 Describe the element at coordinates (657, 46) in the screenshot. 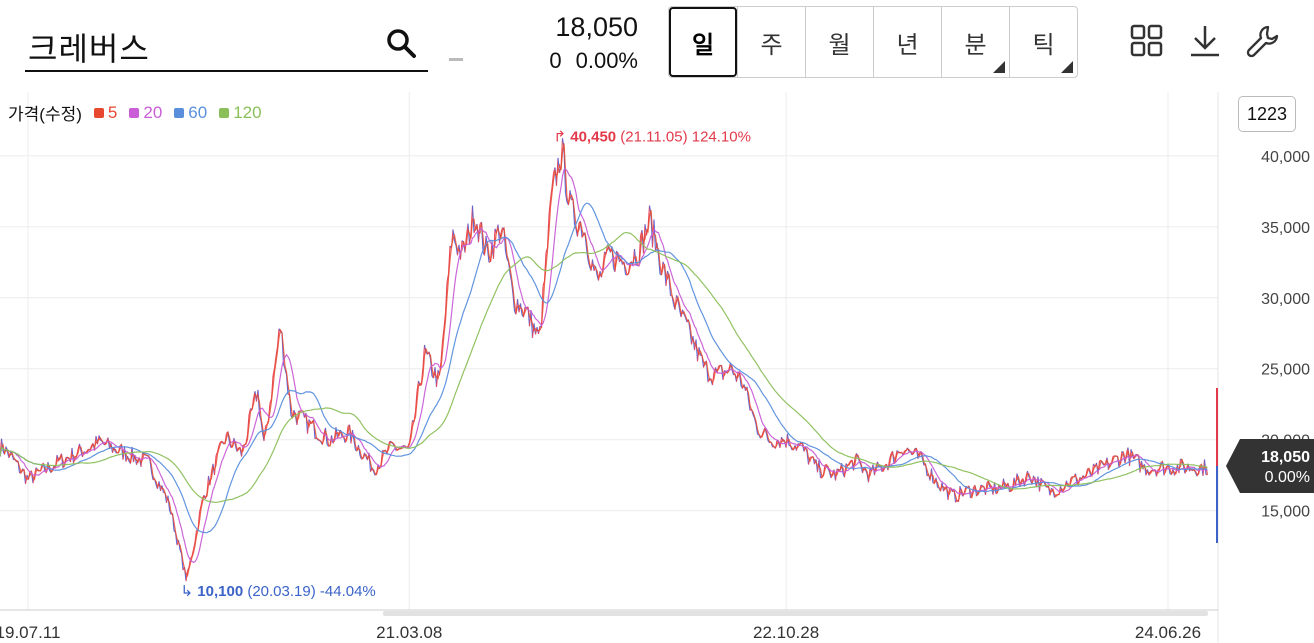

I see `top-bar: 크레버스 18,050 0 0.00% 일 주 월 년 분 틱` at that location.